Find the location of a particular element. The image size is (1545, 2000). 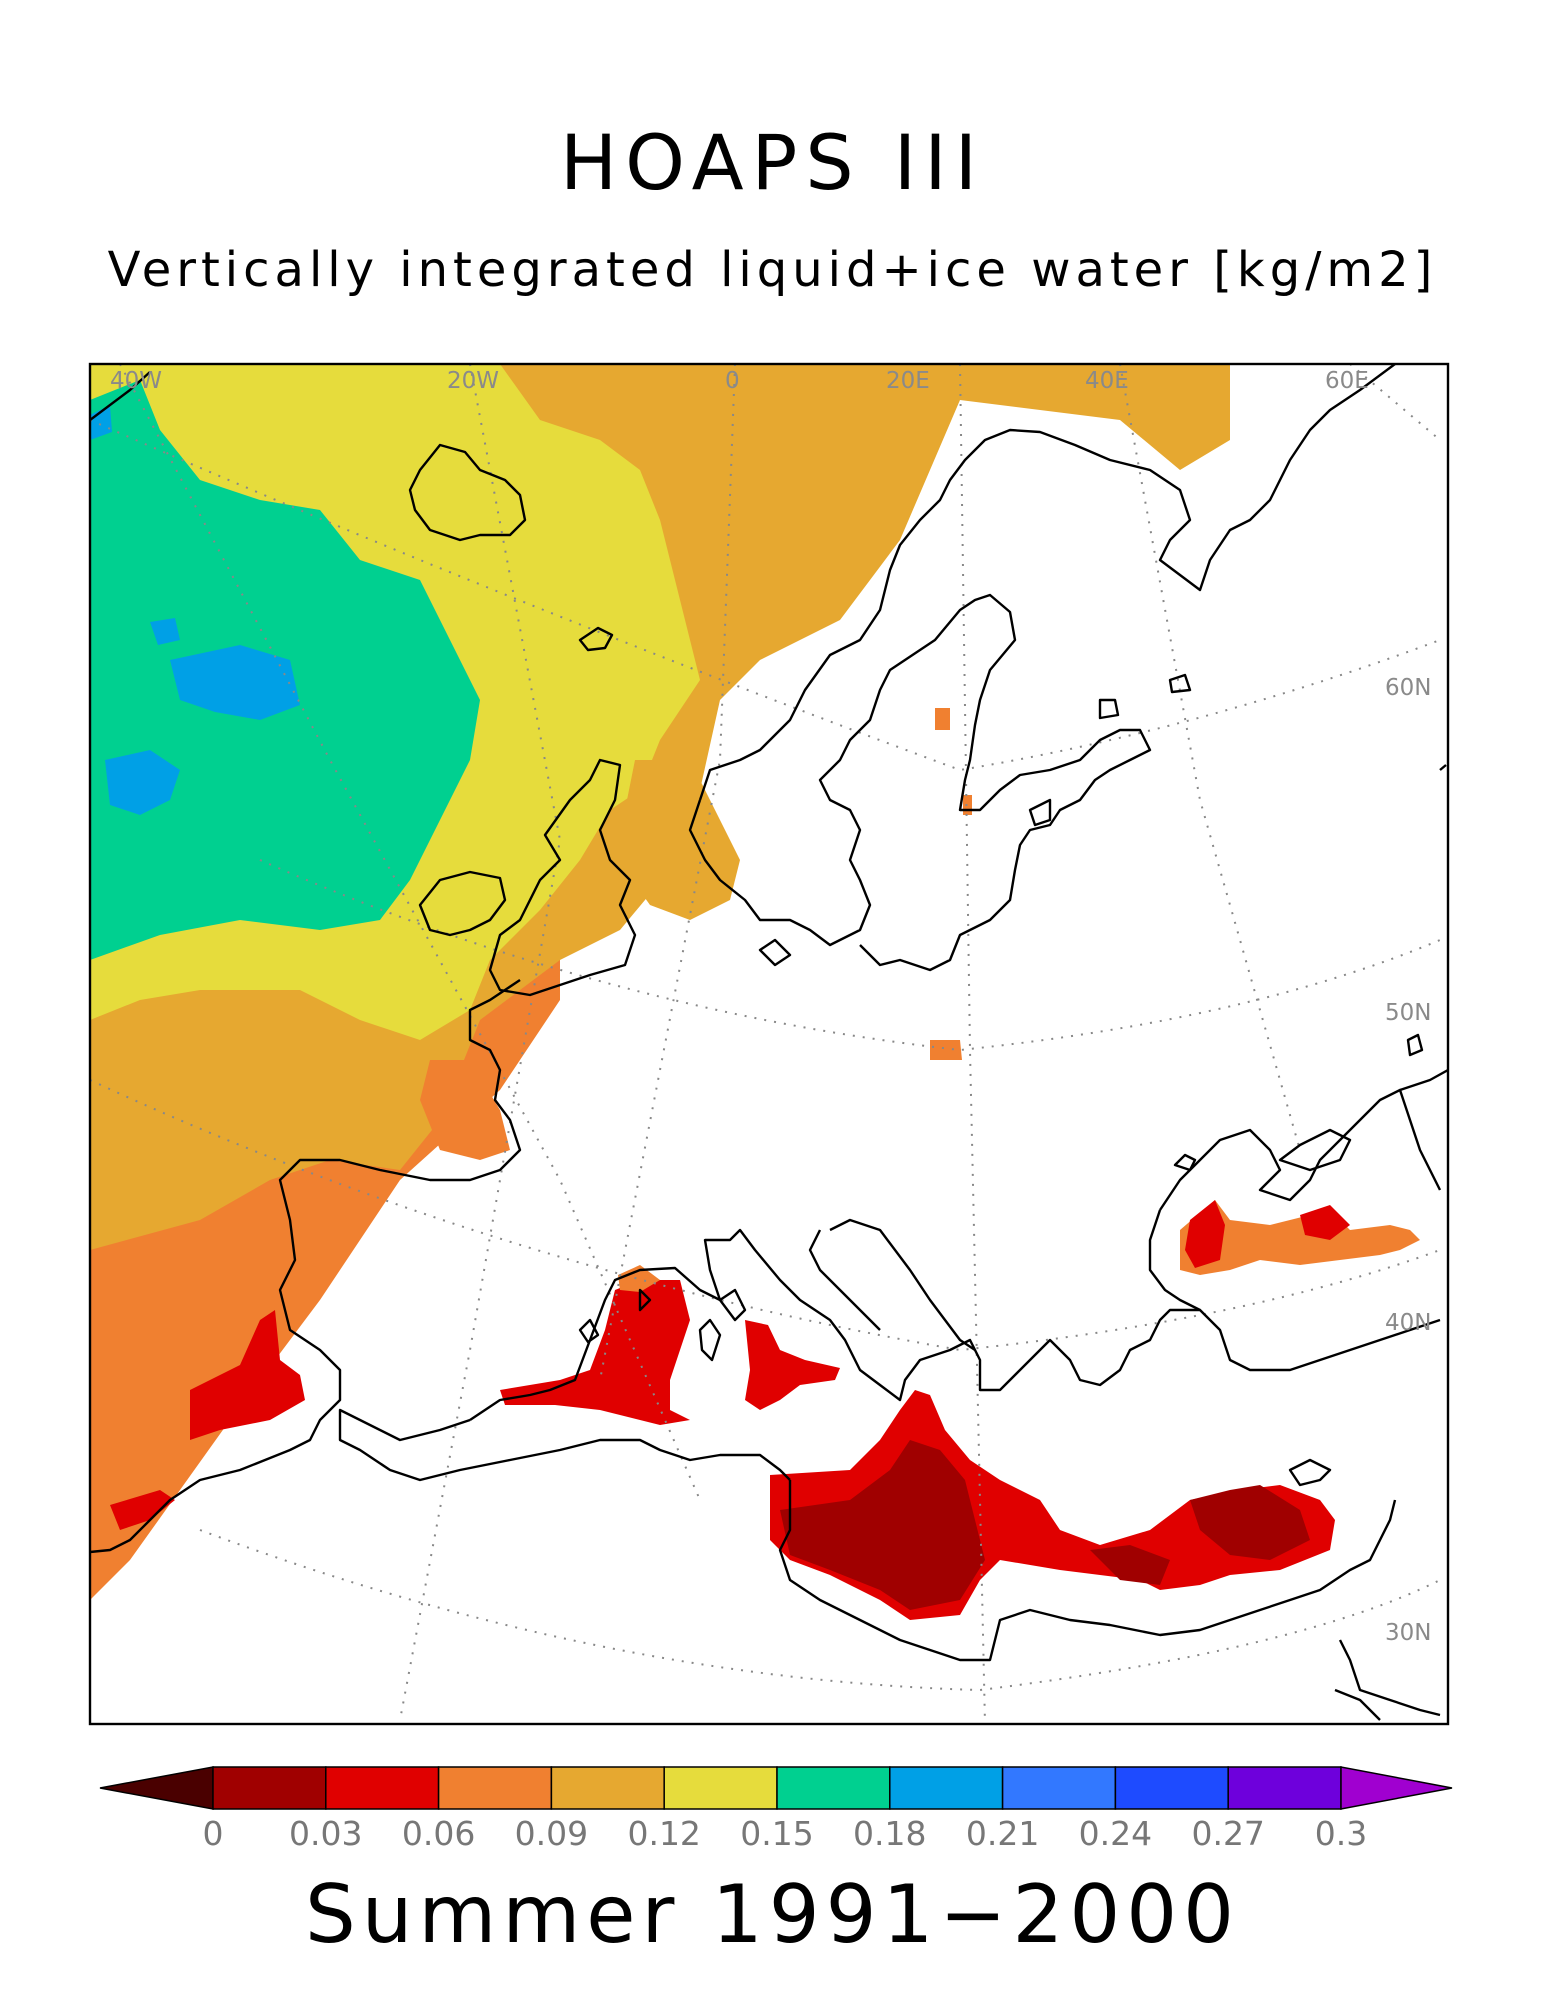

field-orange-baltic is located at coordinates (951, 884).